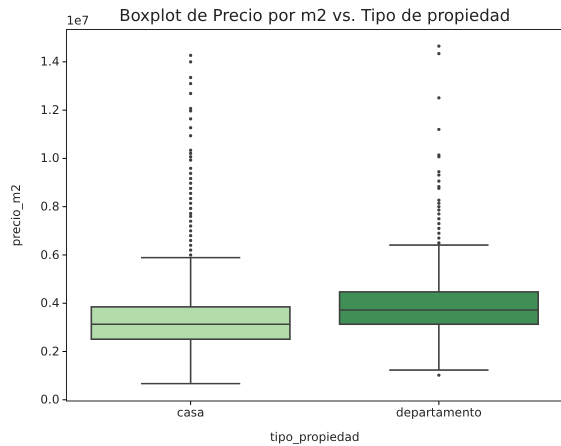 The width and height of the screenshot is (561, 446). What do you see at coordinates (50, 399) in the screenshot?
I see `y-tick-label: 0.0` at bounding box center [50, 399].